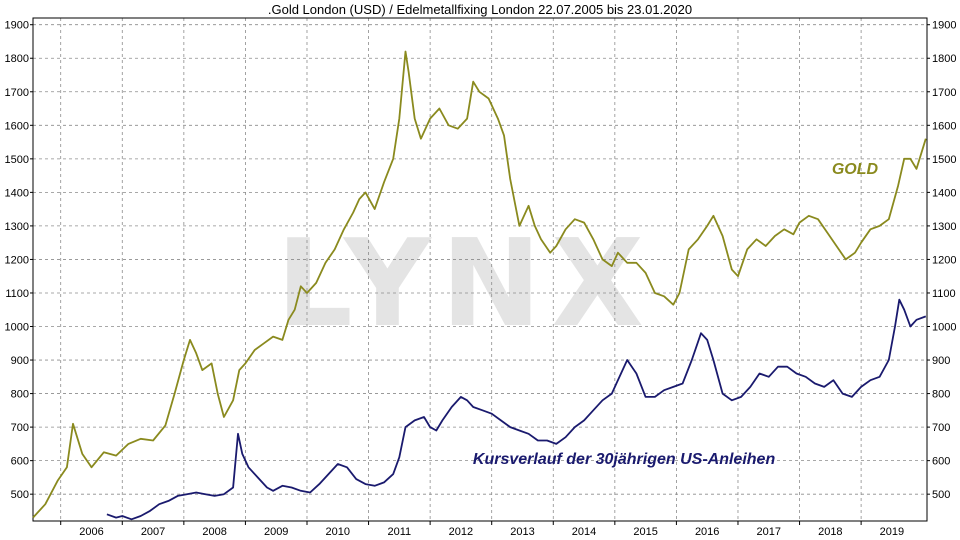  I want to click on y-tick-label-right: 1200, so click(944, 260).